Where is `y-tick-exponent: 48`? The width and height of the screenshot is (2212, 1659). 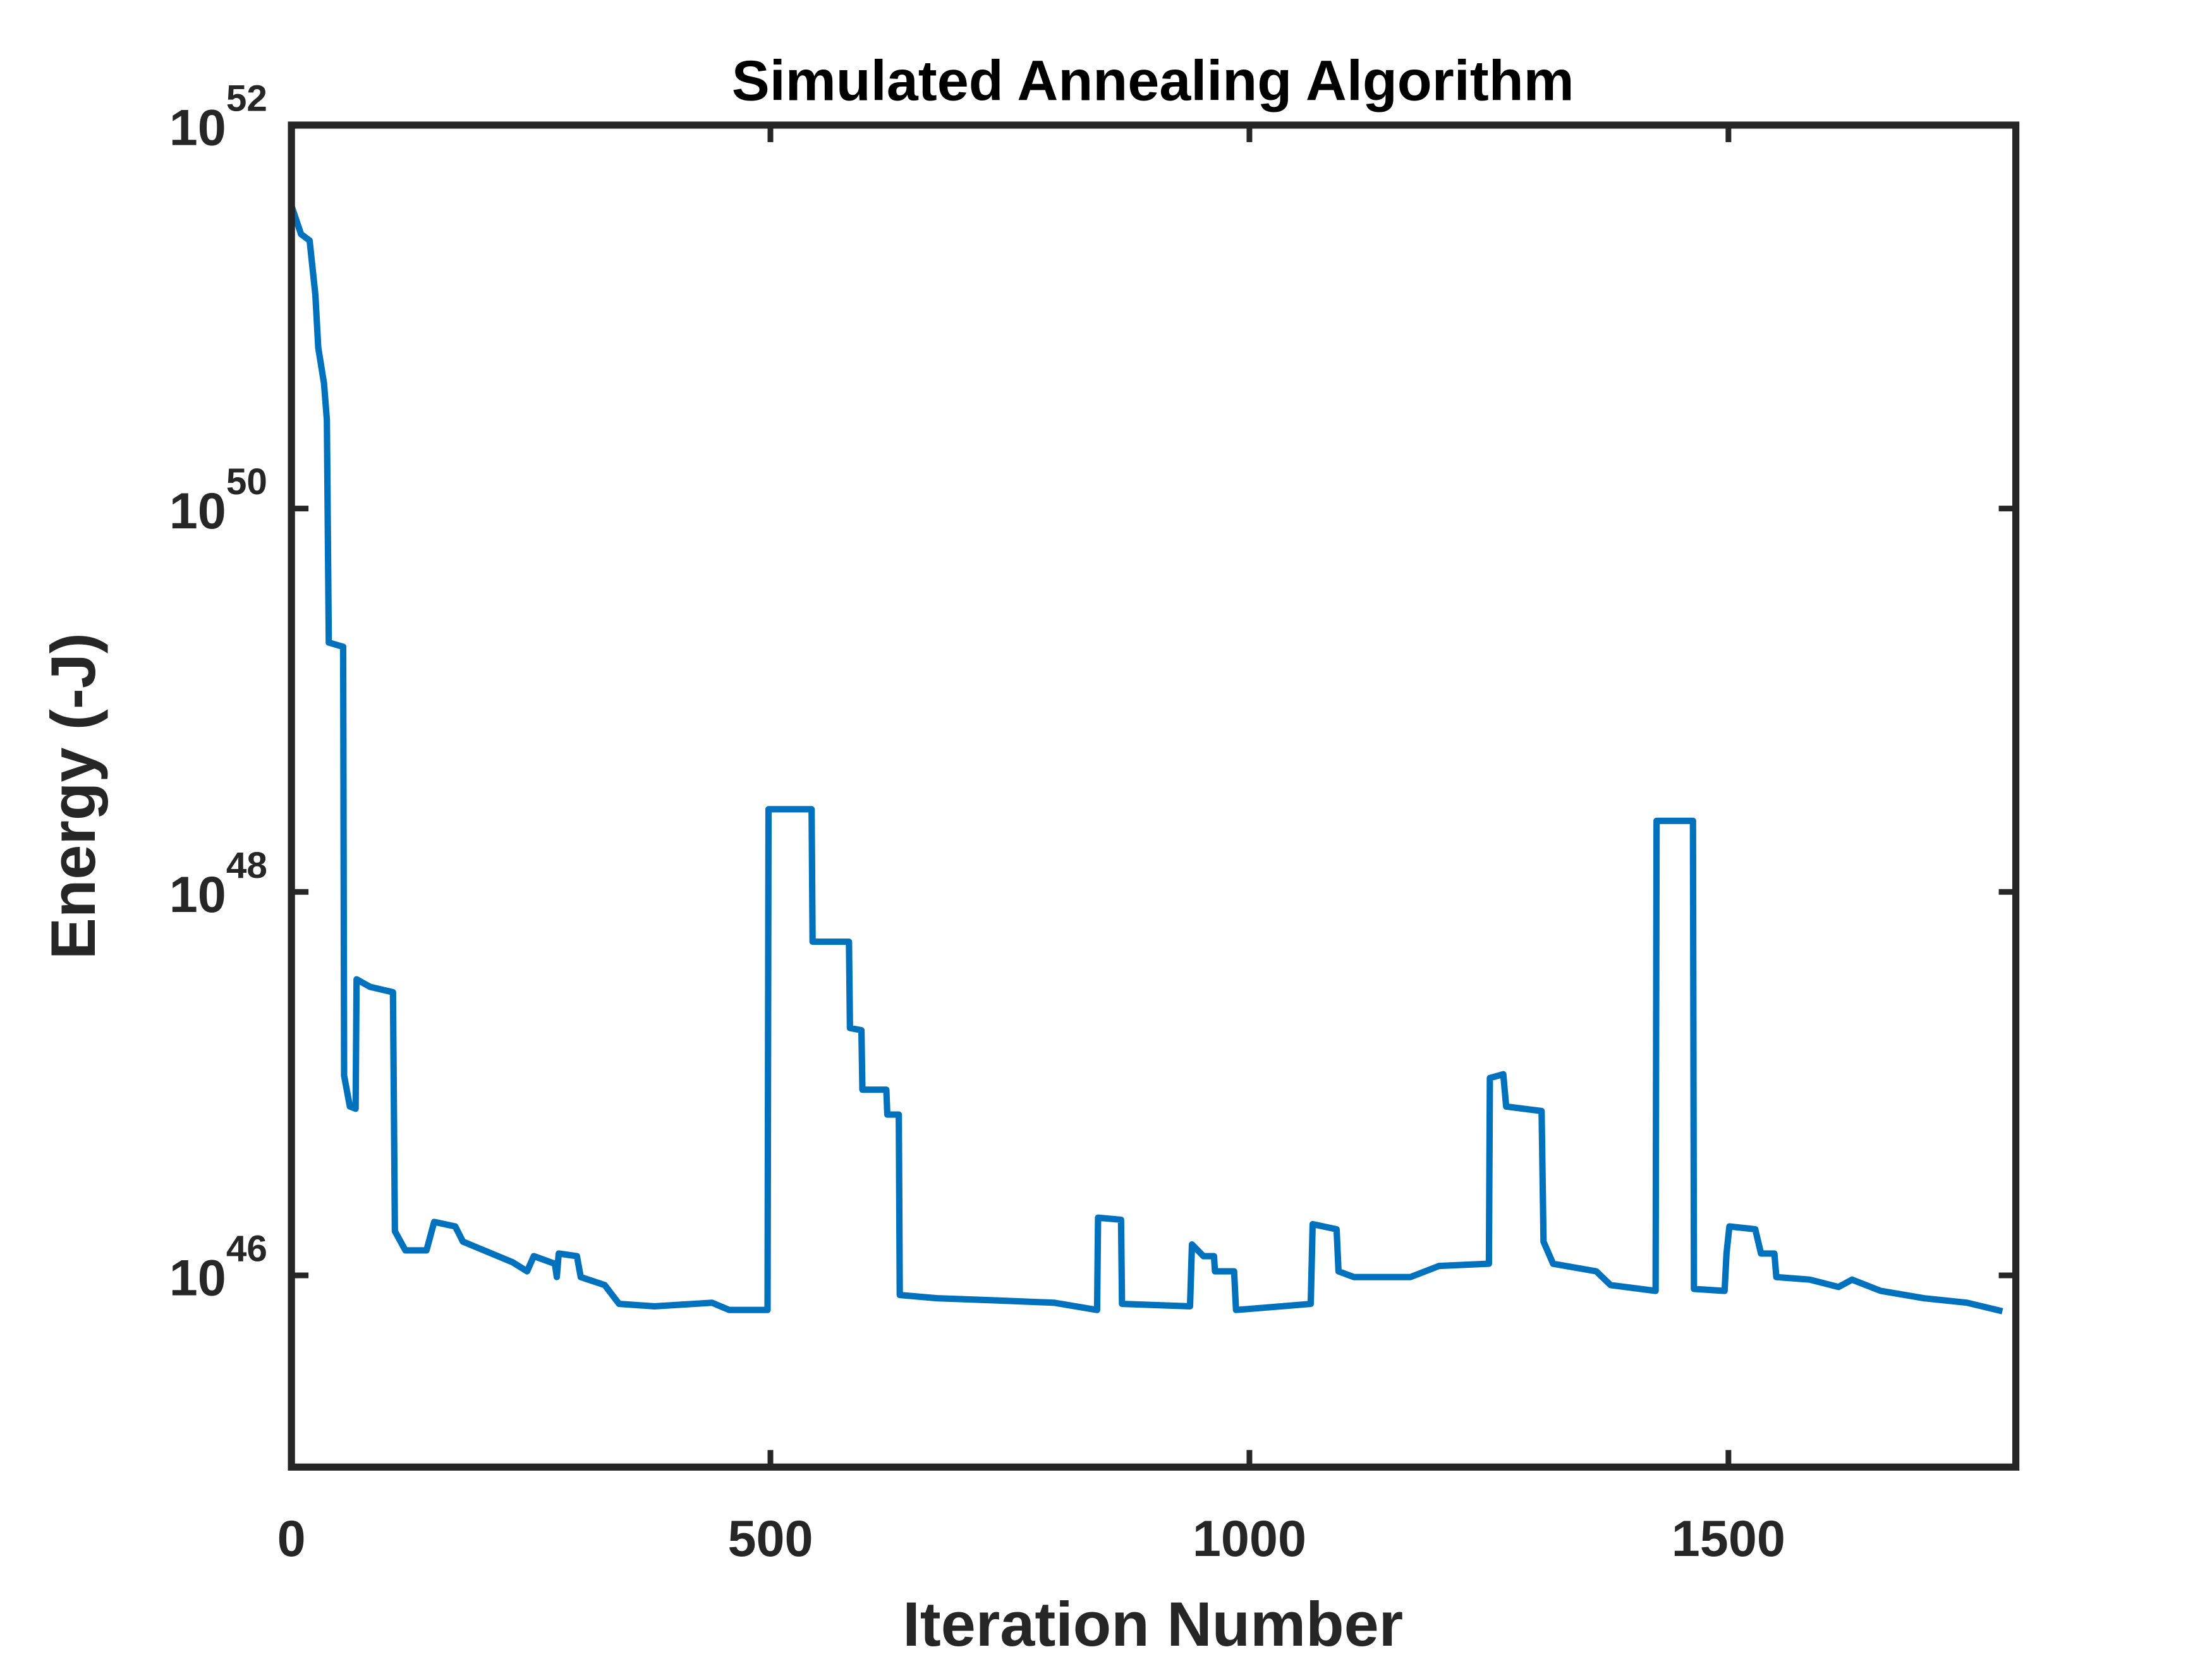 y-tick-exponent: 48 is located at coordinates (246, 865).